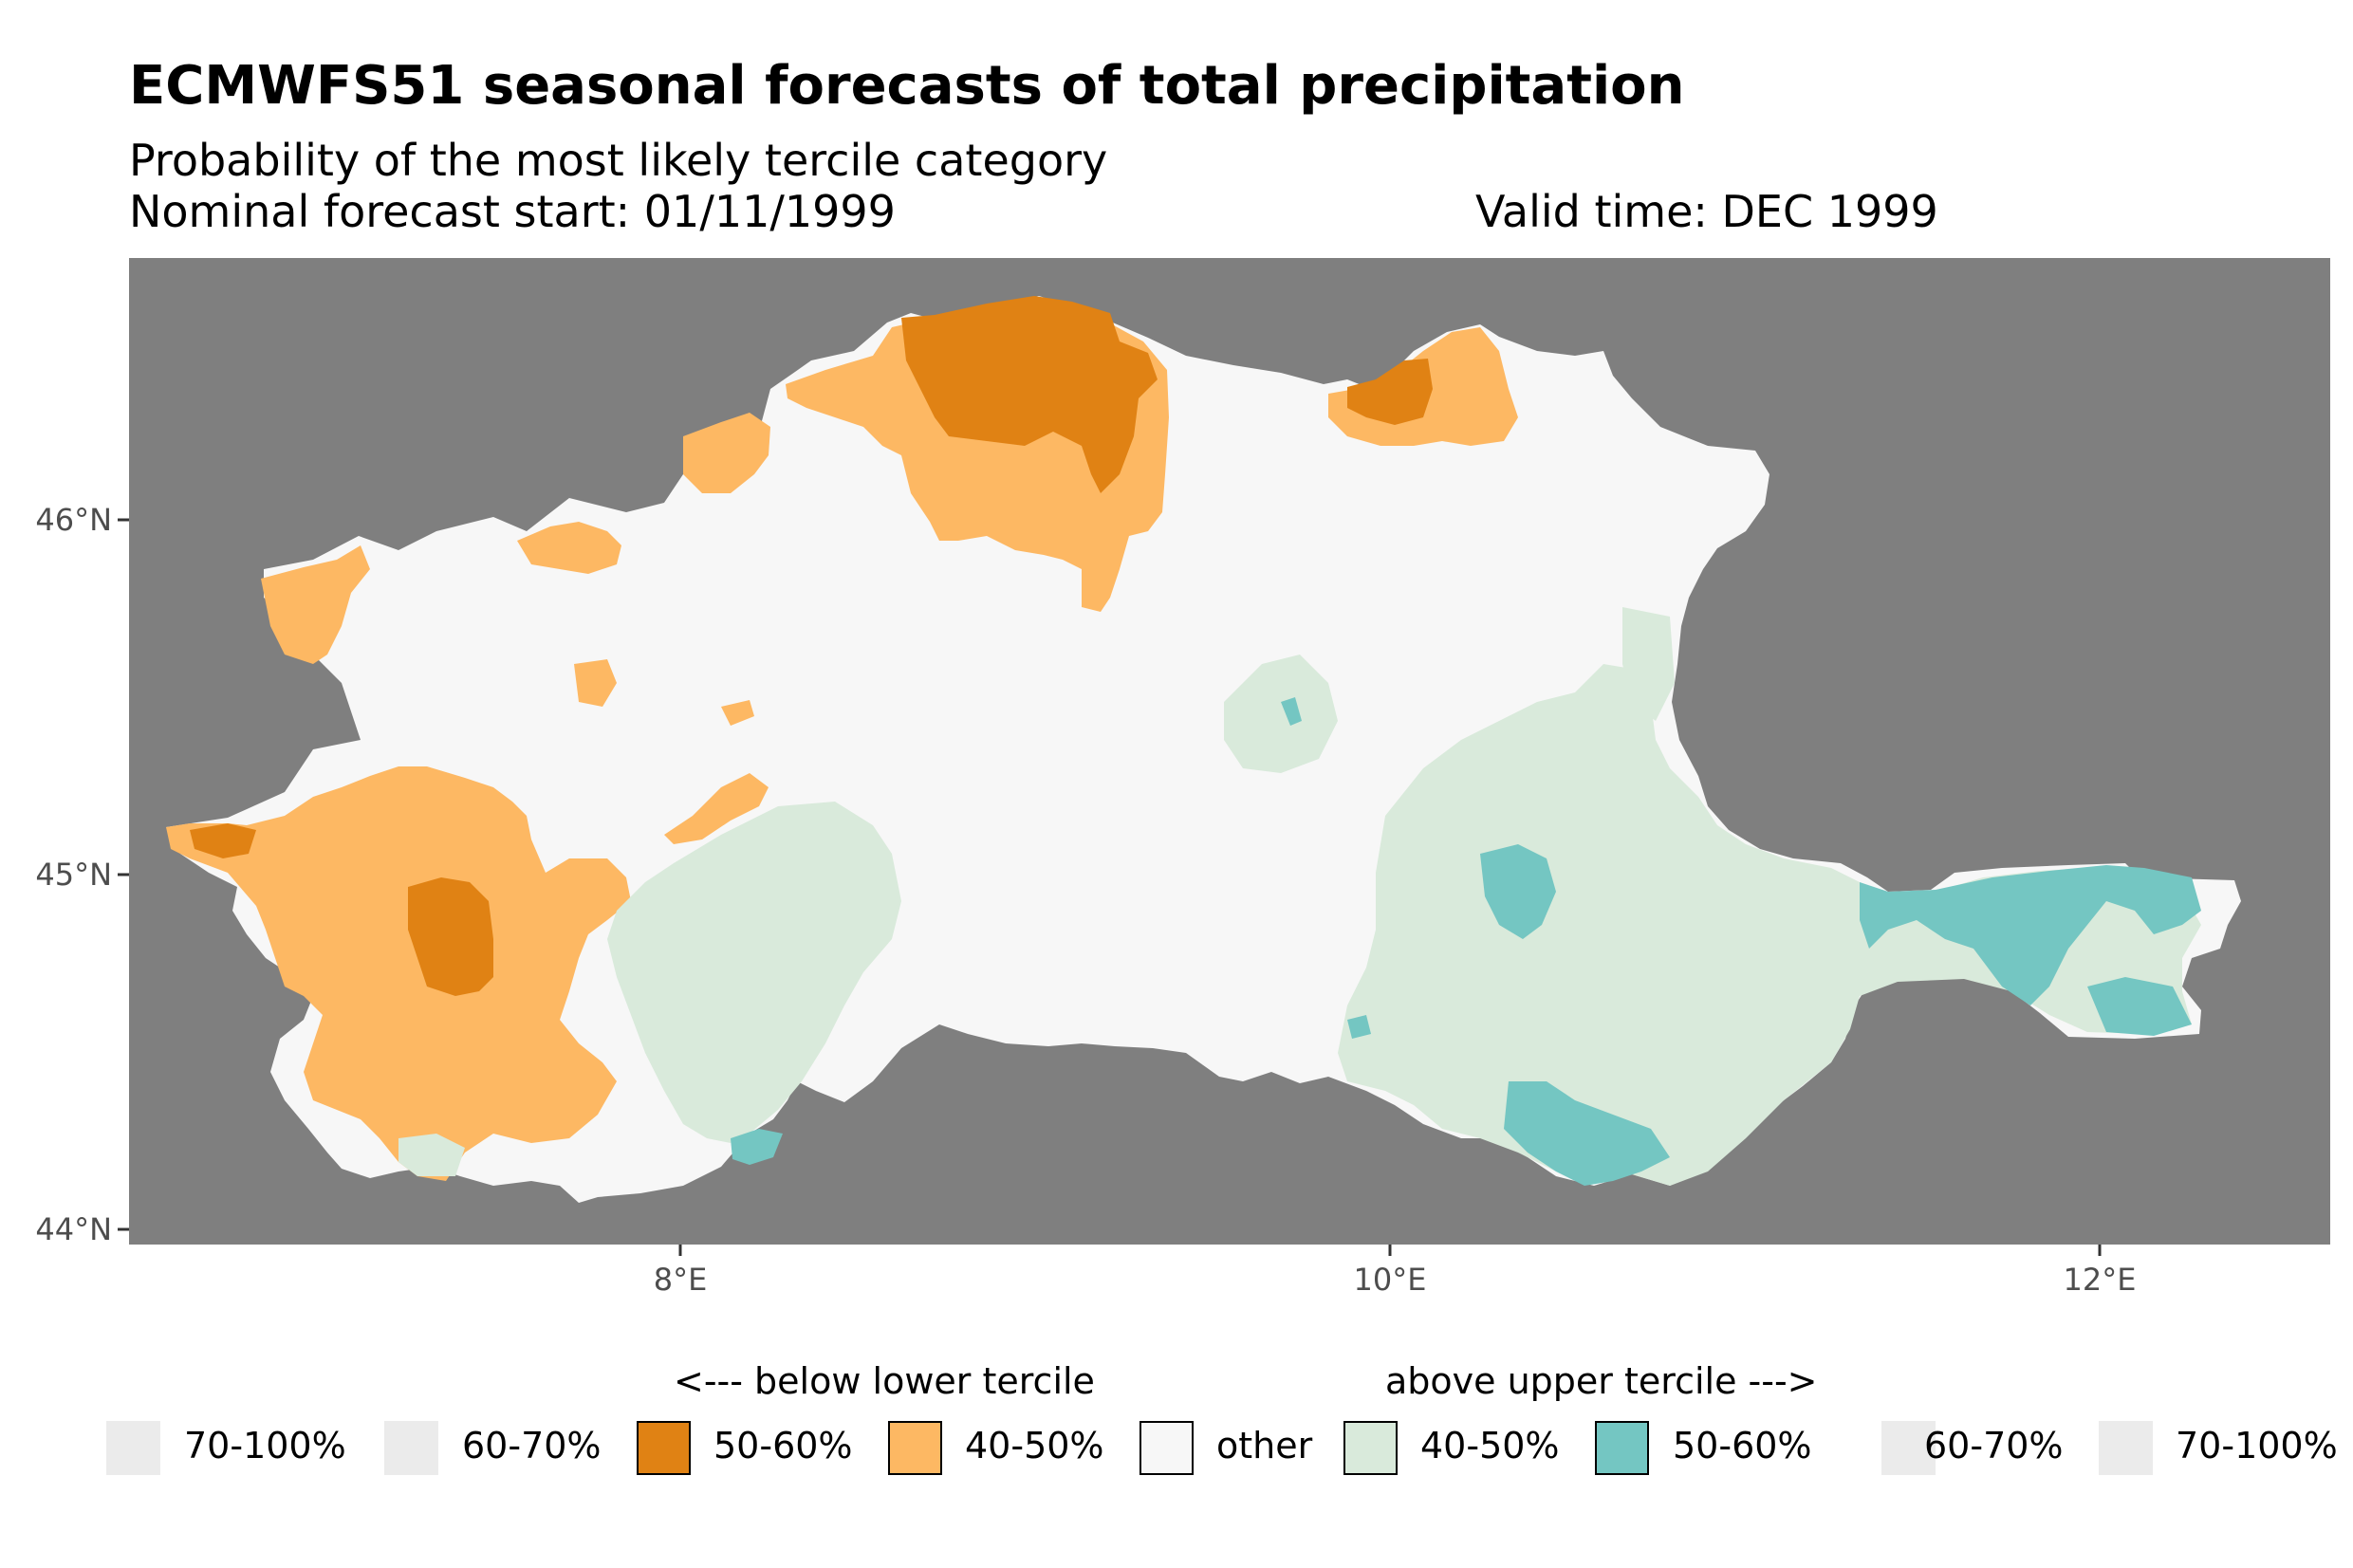 This screenshot has height=1568, width=2353. Describe the element at coordinates (716, 809) in the screenshot. I see `region-below-40-50-central-patch` at that location.